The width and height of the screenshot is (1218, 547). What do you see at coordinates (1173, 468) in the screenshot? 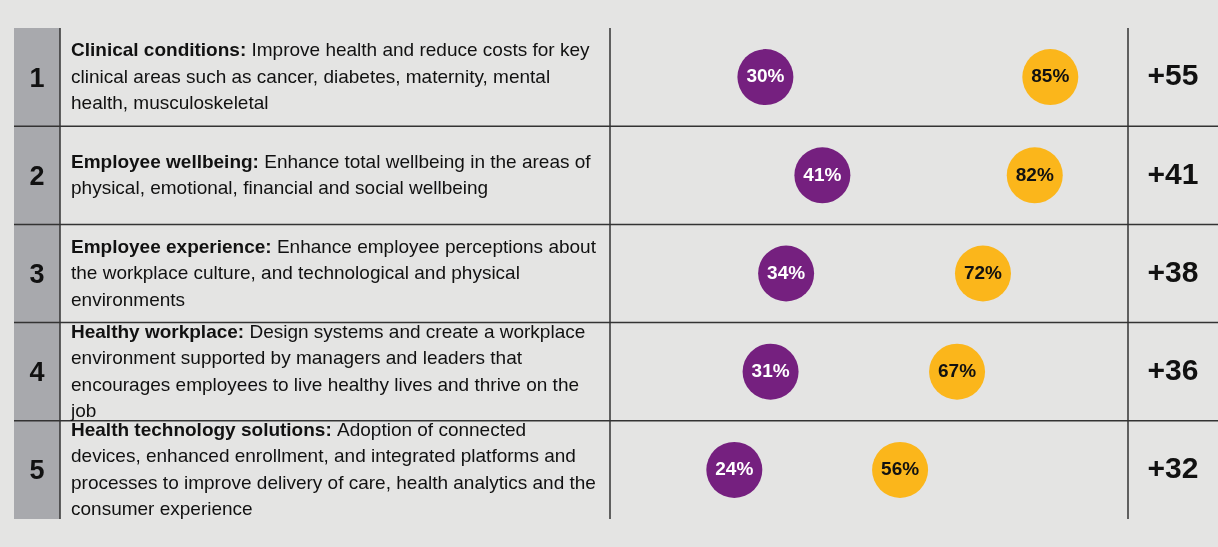
I see `y2-tick-label: +32` at bounding box center [1173, 468].